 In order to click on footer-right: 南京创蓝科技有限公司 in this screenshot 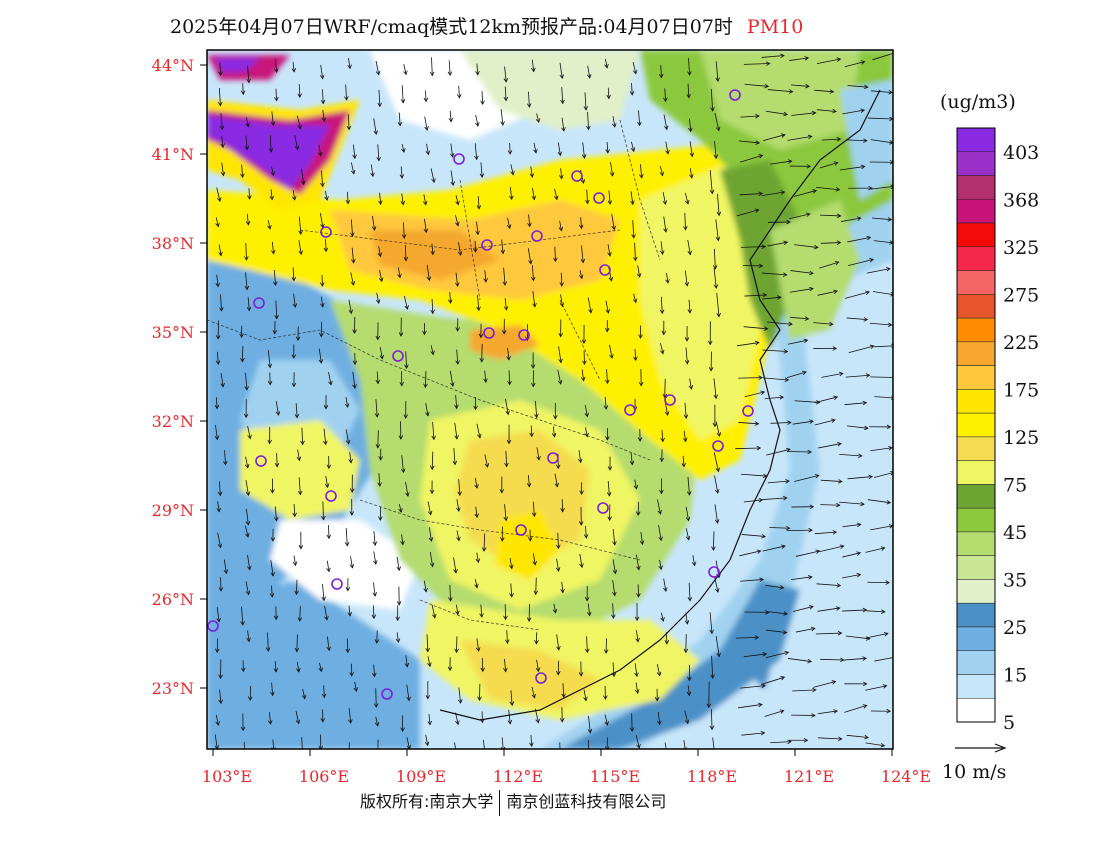, I will do `click(586, 801)`.